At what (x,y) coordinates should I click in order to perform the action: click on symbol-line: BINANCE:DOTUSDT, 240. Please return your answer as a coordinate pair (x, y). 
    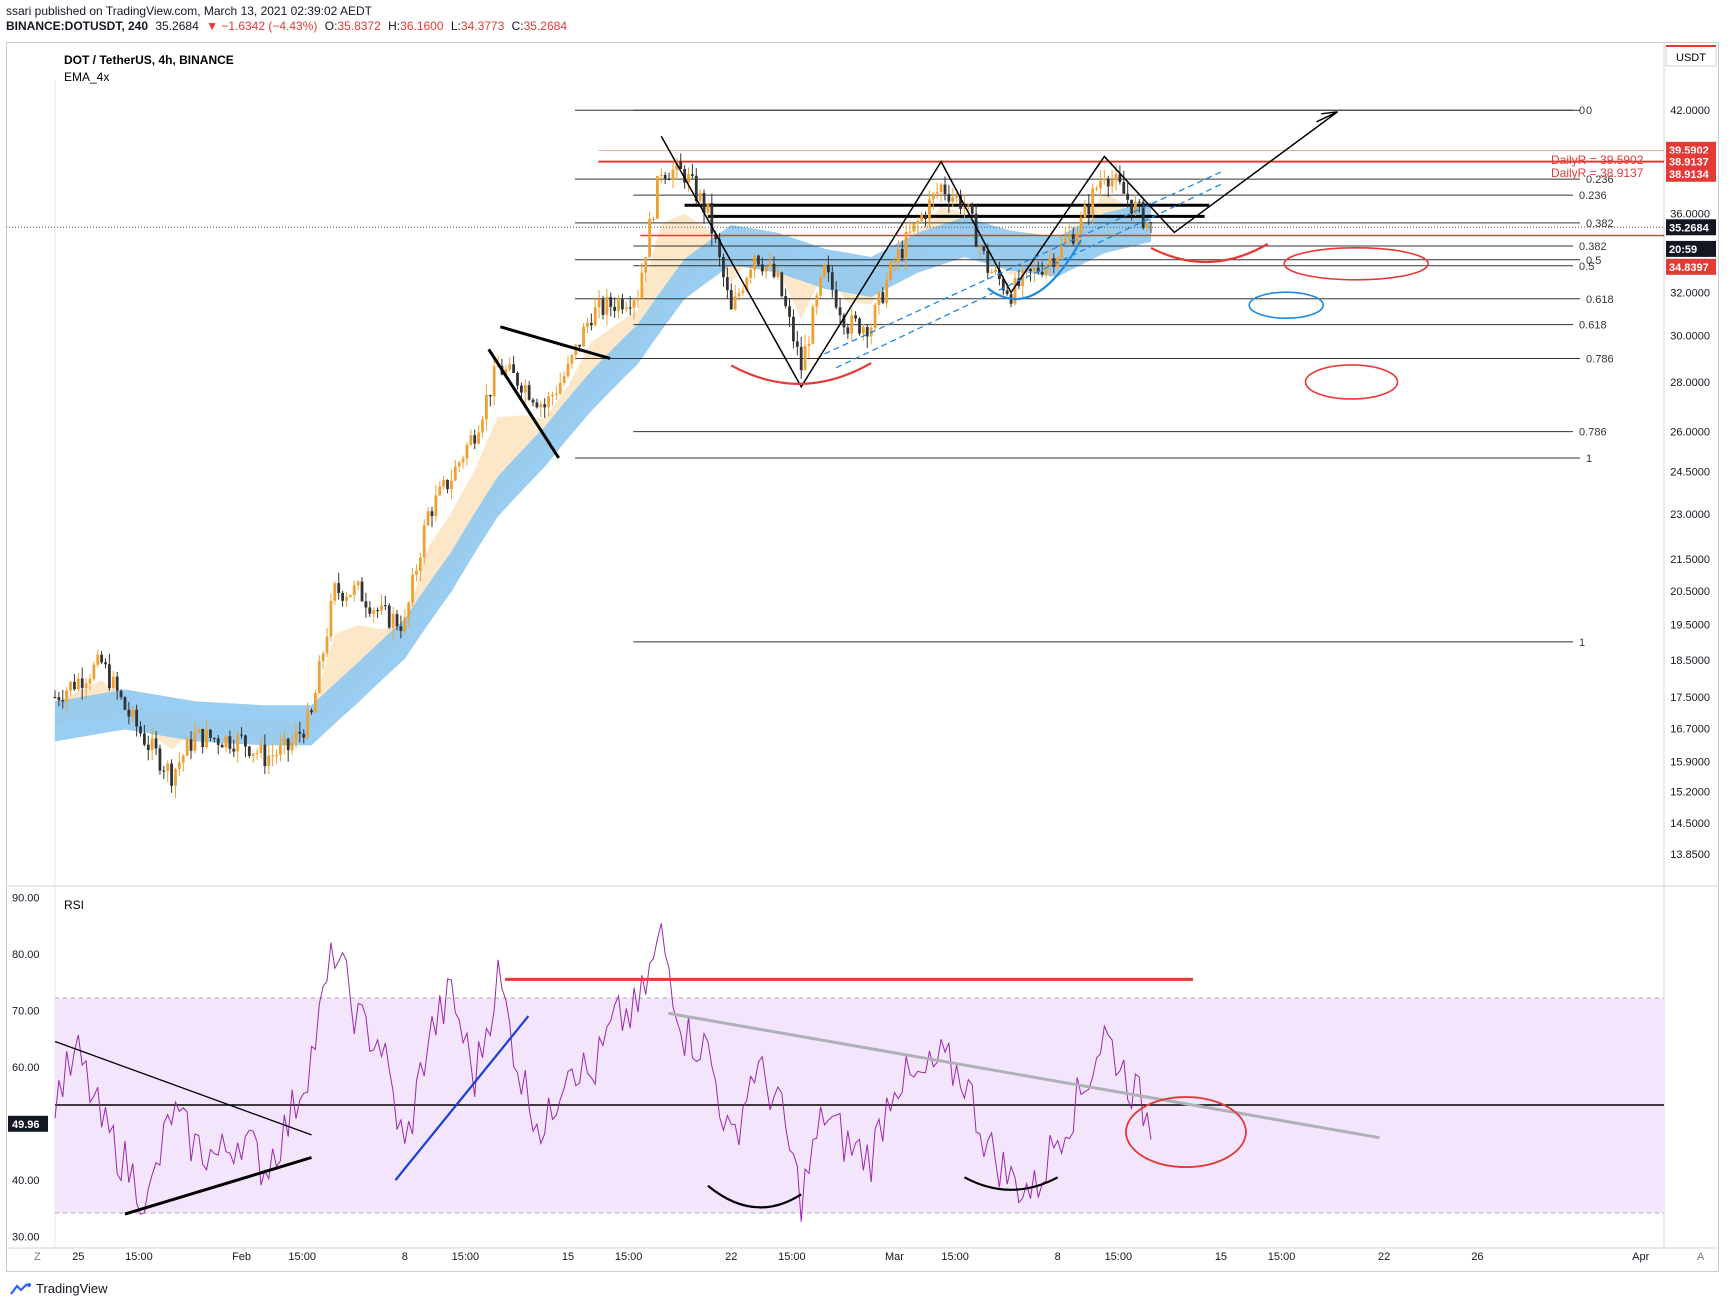
    Looking at the image, I should click on (77, 26).